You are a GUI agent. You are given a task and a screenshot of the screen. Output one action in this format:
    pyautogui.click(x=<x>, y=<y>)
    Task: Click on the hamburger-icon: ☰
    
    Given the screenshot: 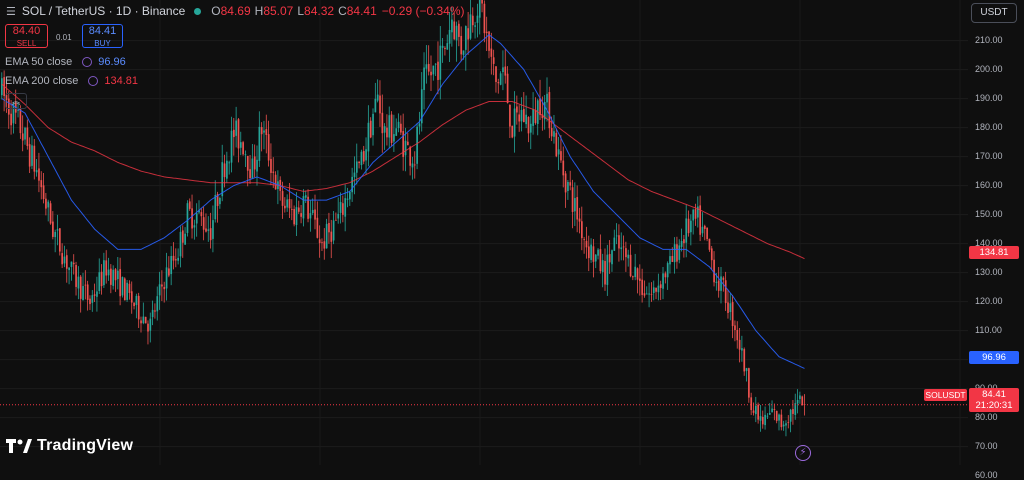 What is the action you would take?
    pyautogui.click(x=11, y=11)
    